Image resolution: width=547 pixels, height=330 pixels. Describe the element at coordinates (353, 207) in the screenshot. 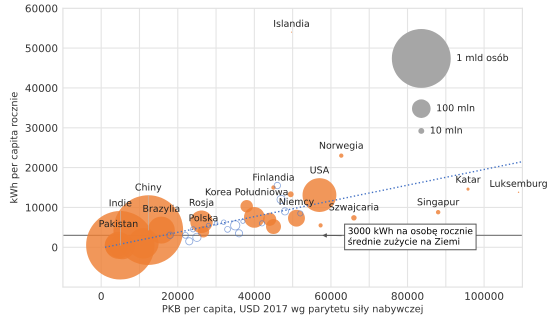

I see `annotation: Szwajcaria` at that location.